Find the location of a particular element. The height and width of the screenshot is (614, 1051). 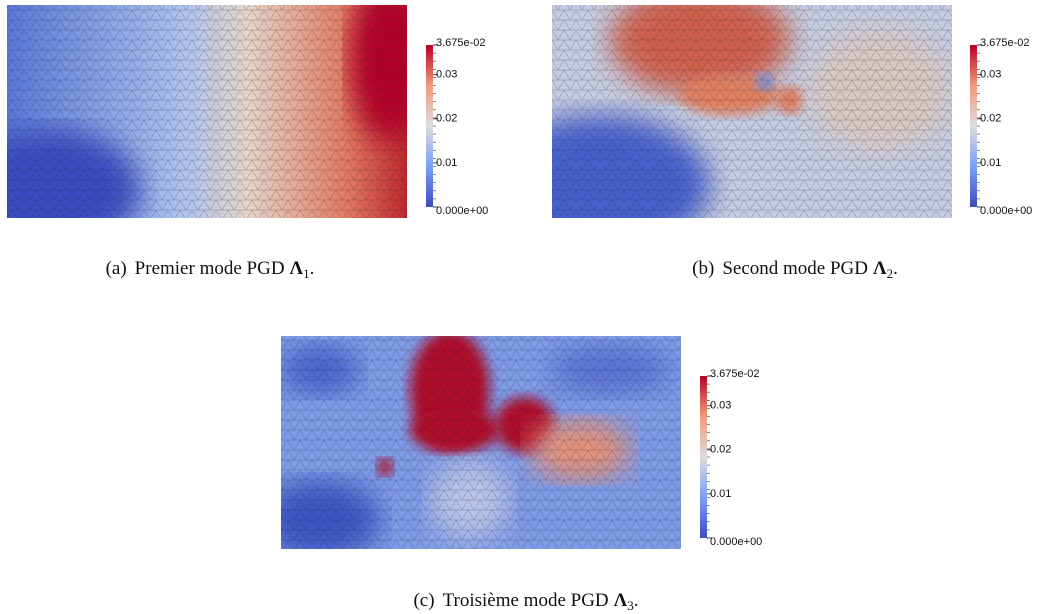

caption-text: Troisième mode PGD is located at coordinates (526, 600).